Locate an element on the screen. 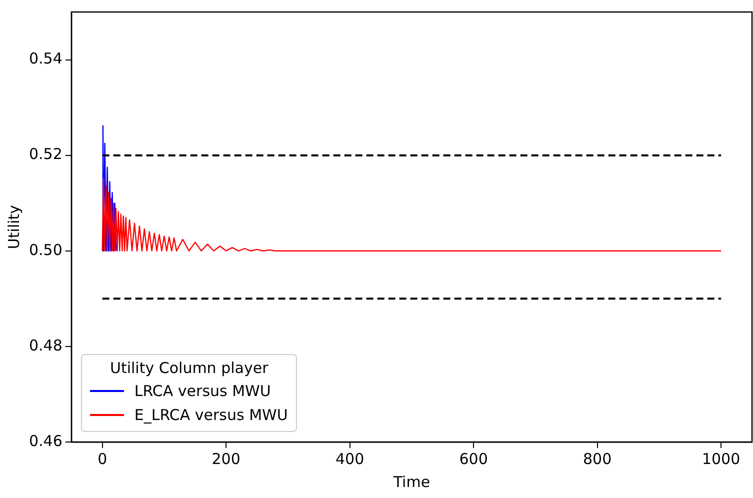  x-tick-label: 200 is located at coordinates (226, 459).